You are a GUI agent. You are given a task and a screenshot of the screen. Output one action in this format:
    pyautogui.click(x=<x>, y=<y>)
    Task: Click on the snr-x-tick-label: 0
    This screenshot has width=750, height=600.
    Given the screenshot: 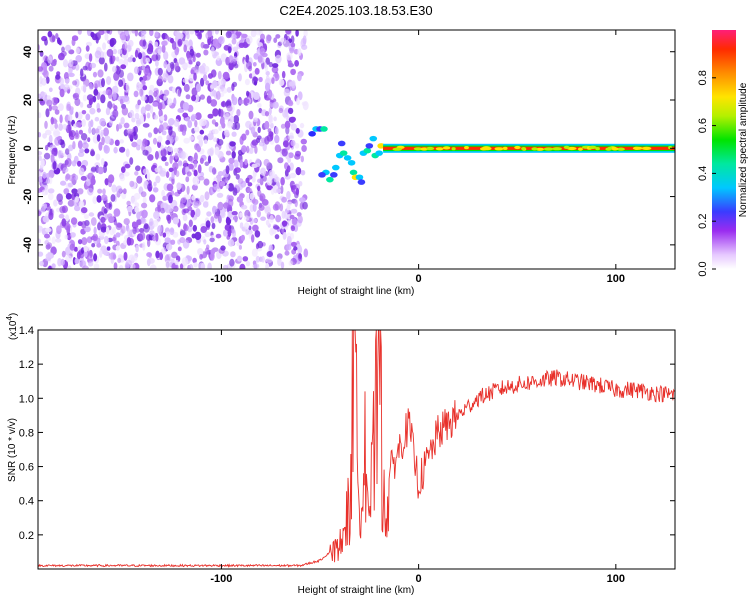 What is the action you would take?
    pyautogui.click(x=419, y=579)
    